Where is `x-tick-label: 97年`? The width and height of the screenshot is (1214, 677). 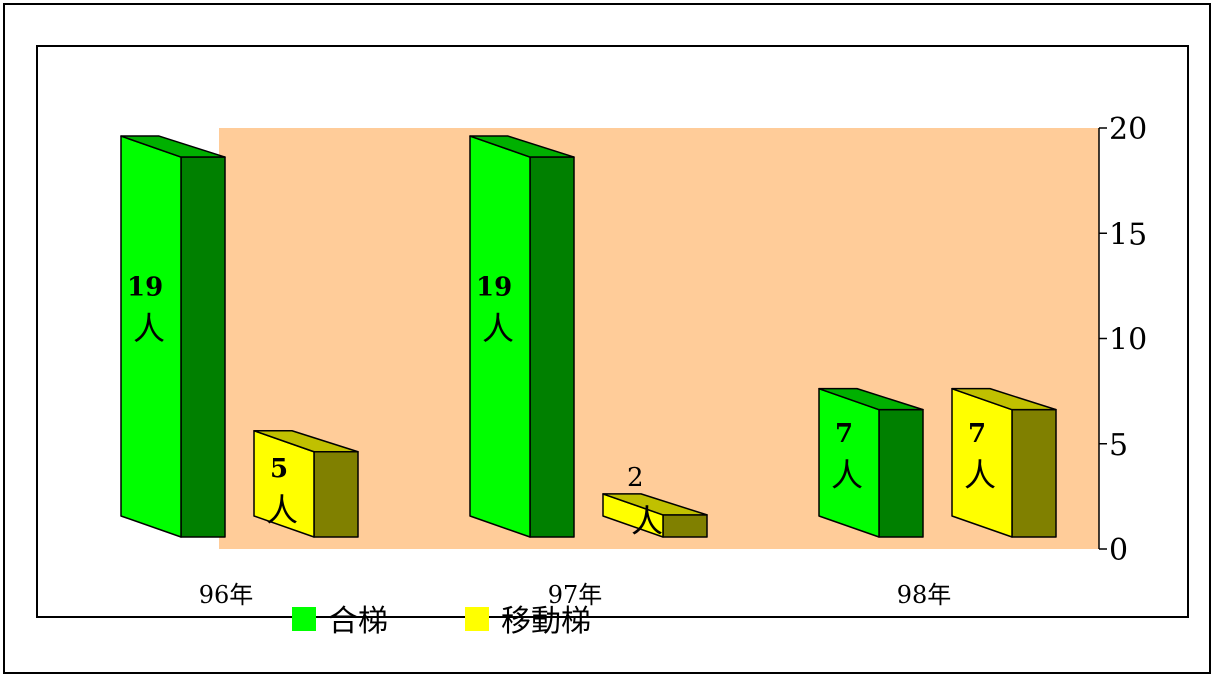
x-tick-label: 97年 is located at coordinates (575, 595).